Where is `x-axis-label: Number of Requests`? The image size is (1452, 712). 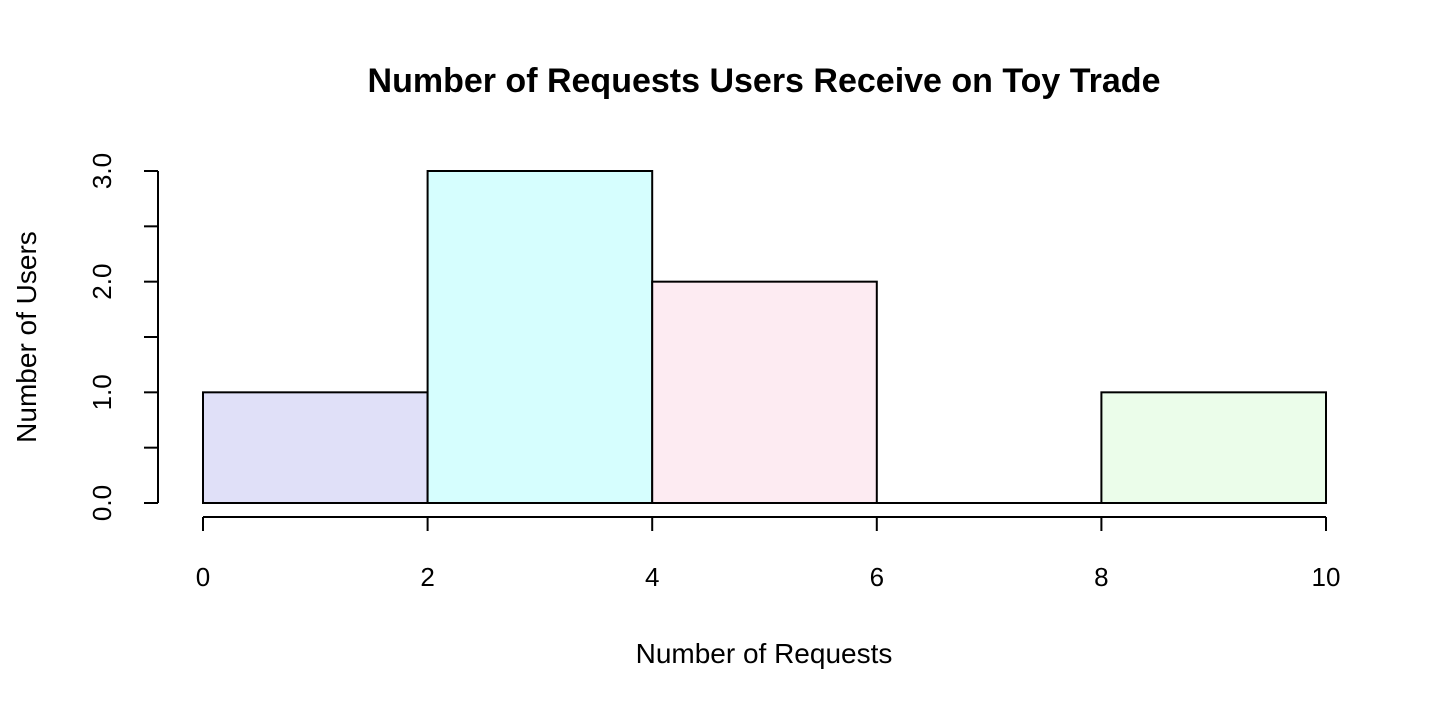 x-axis-label: Number of Requests is located at coordinates (764, 653).